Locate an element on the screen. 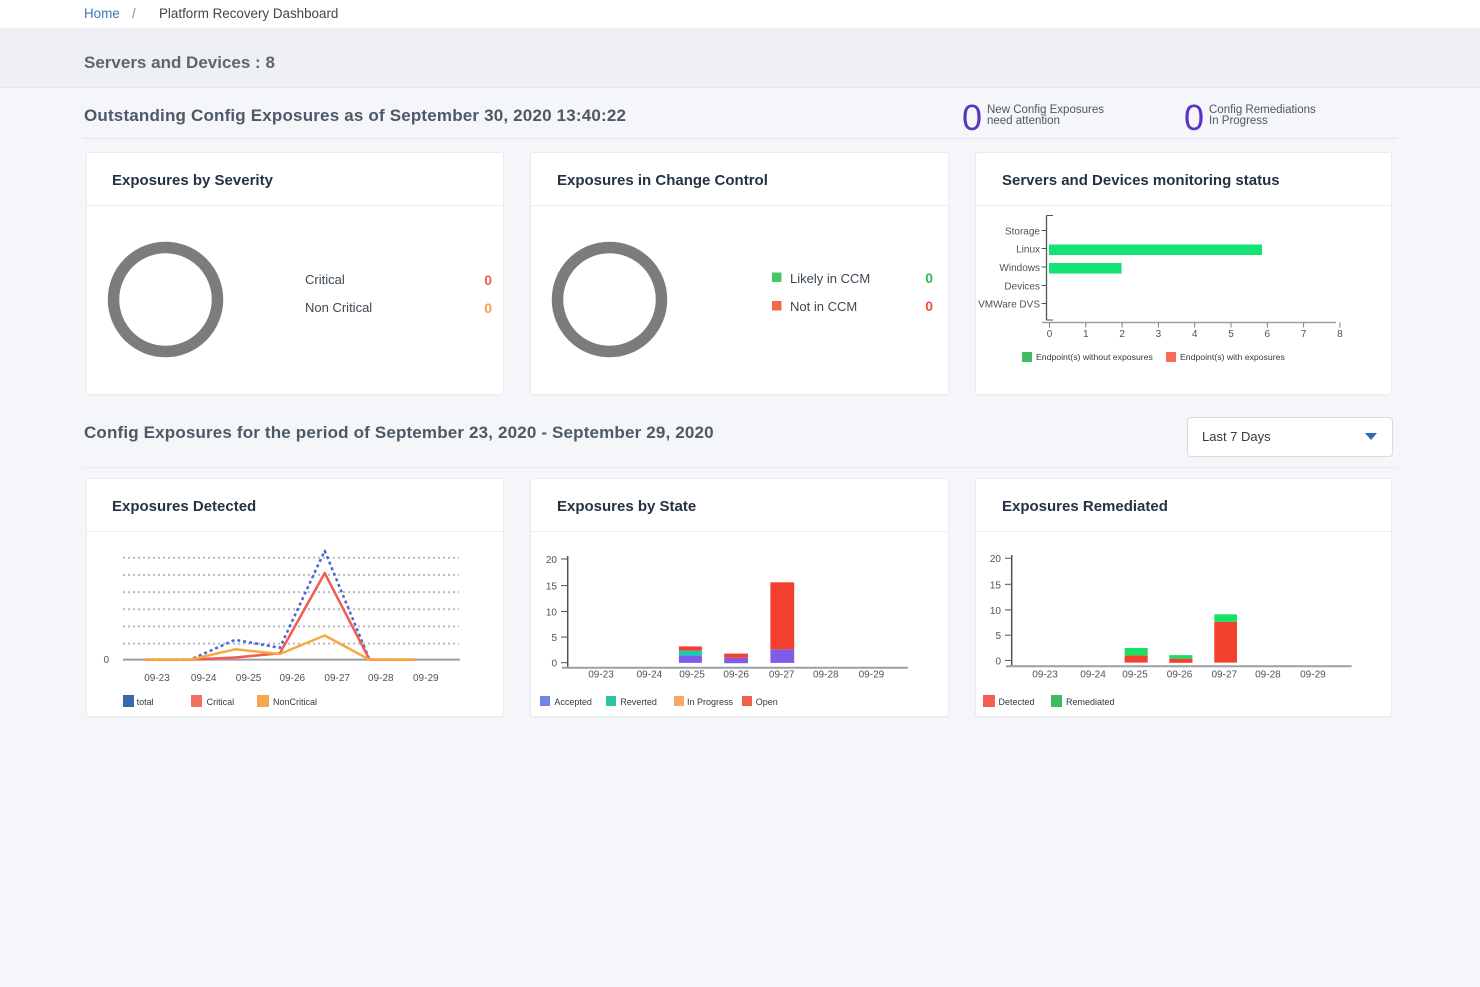 This screenshot has width=1480, height=987. svg-text: 4 is located at coordinates (1195, 334).